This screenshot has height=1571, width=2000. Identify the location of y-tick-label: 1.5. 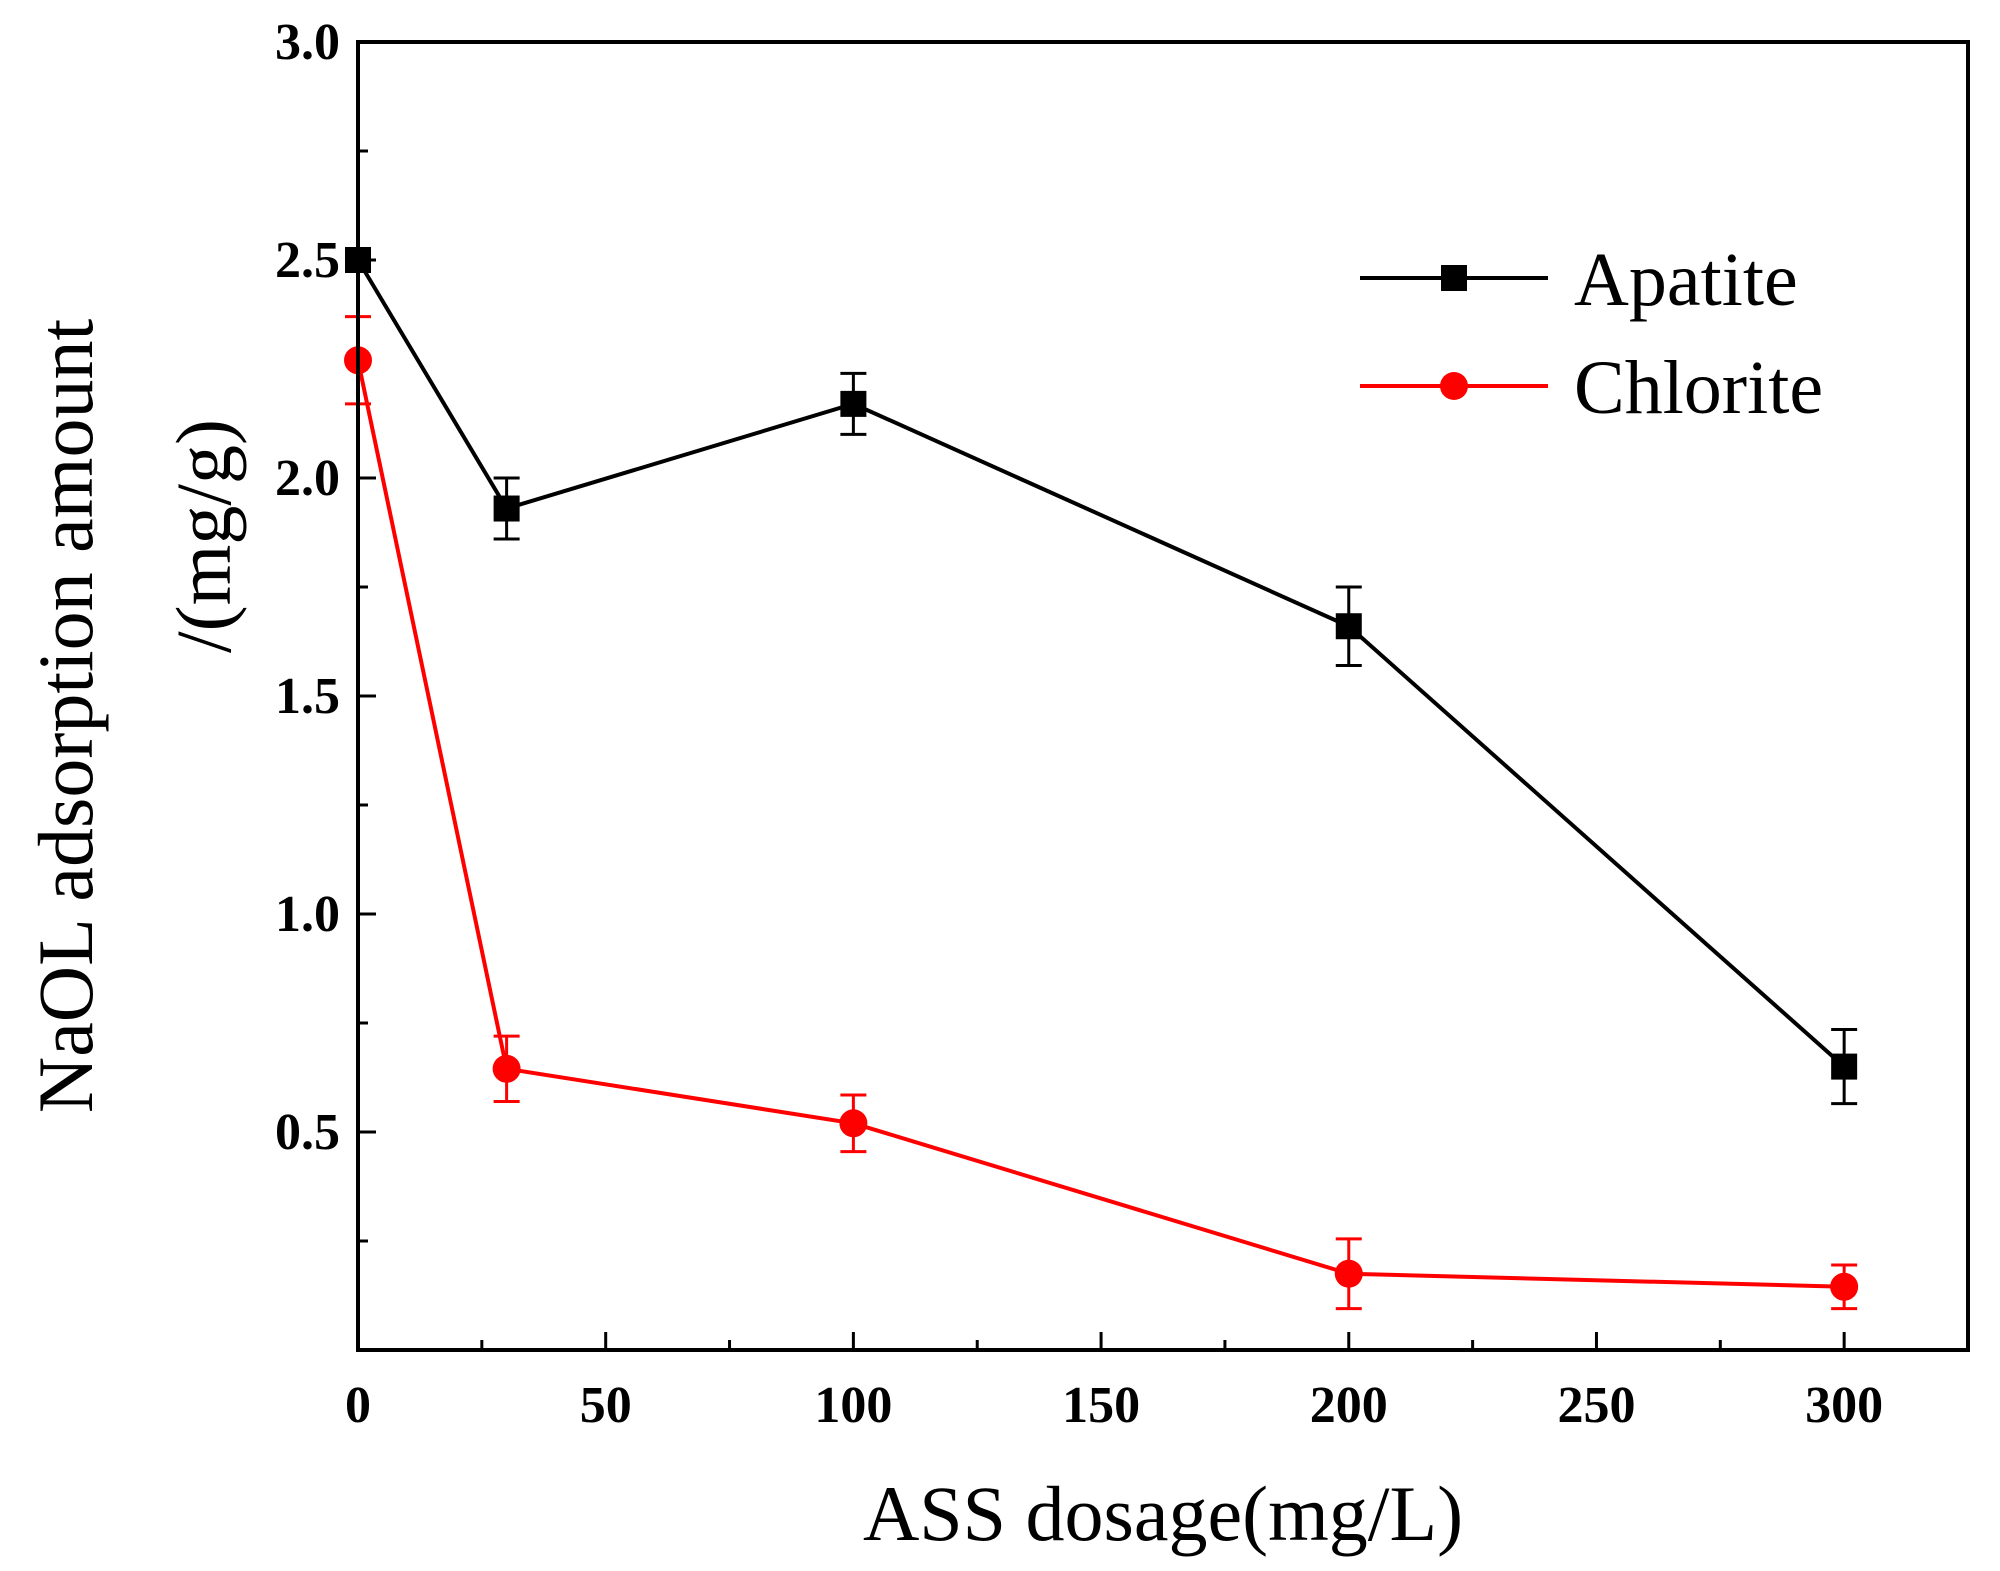
(307, 696).